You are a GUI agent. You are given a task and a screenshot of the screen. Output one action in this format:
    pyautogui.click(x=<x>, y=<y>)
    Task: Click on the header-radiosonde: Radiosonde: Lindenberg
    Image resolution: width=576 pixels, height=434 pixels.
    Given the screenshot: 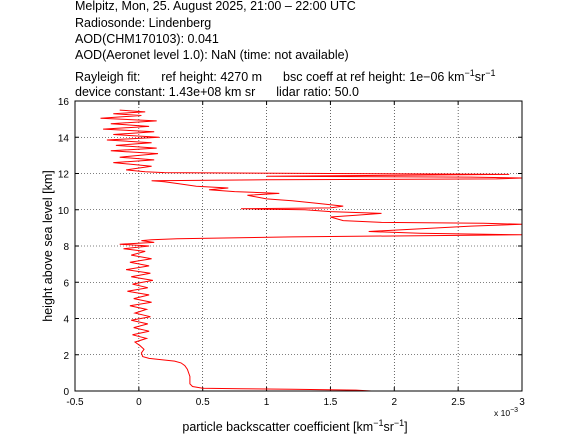 What is the action you would take?
    pyautogui.click(x=143, y=23)
    